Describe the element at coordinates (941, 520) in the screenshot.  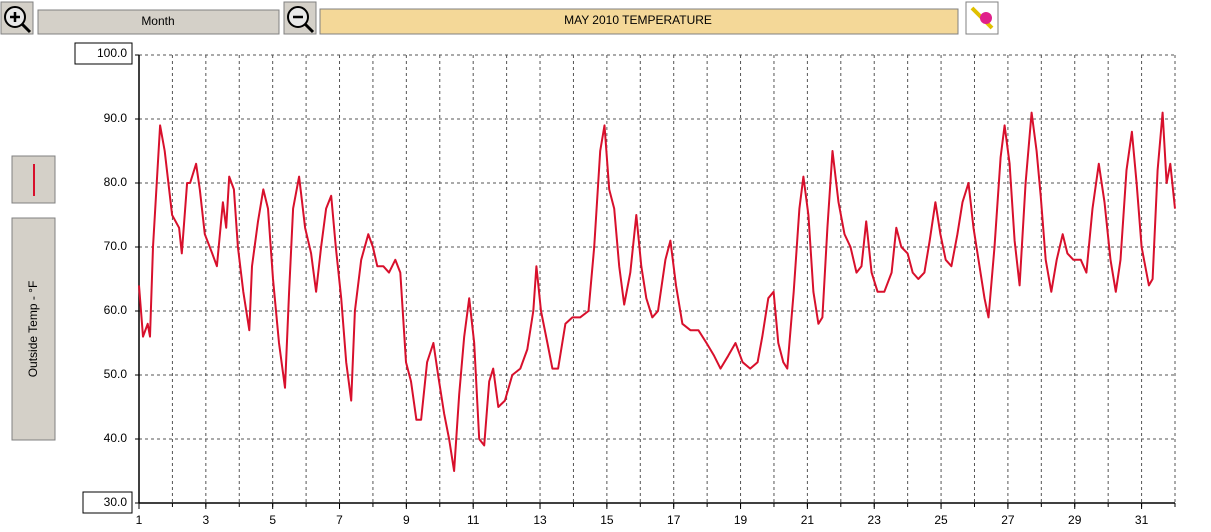
I see `x-tick-label: 25` at that location.